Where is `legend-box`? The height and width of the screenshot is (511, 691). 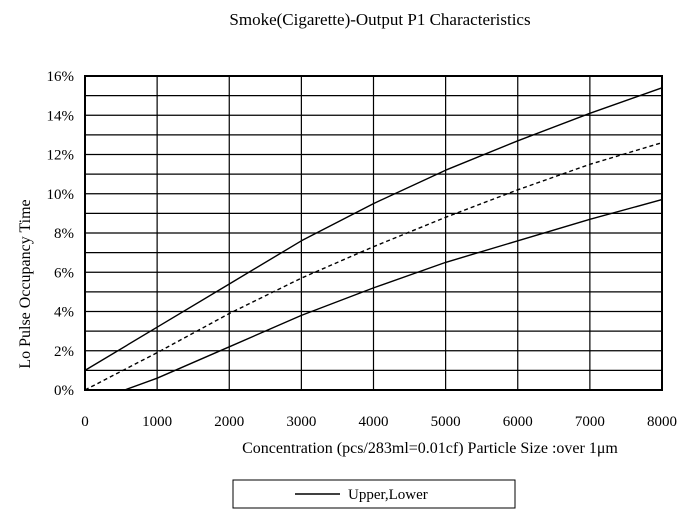 legend-box is located at coordinates (374, 494).